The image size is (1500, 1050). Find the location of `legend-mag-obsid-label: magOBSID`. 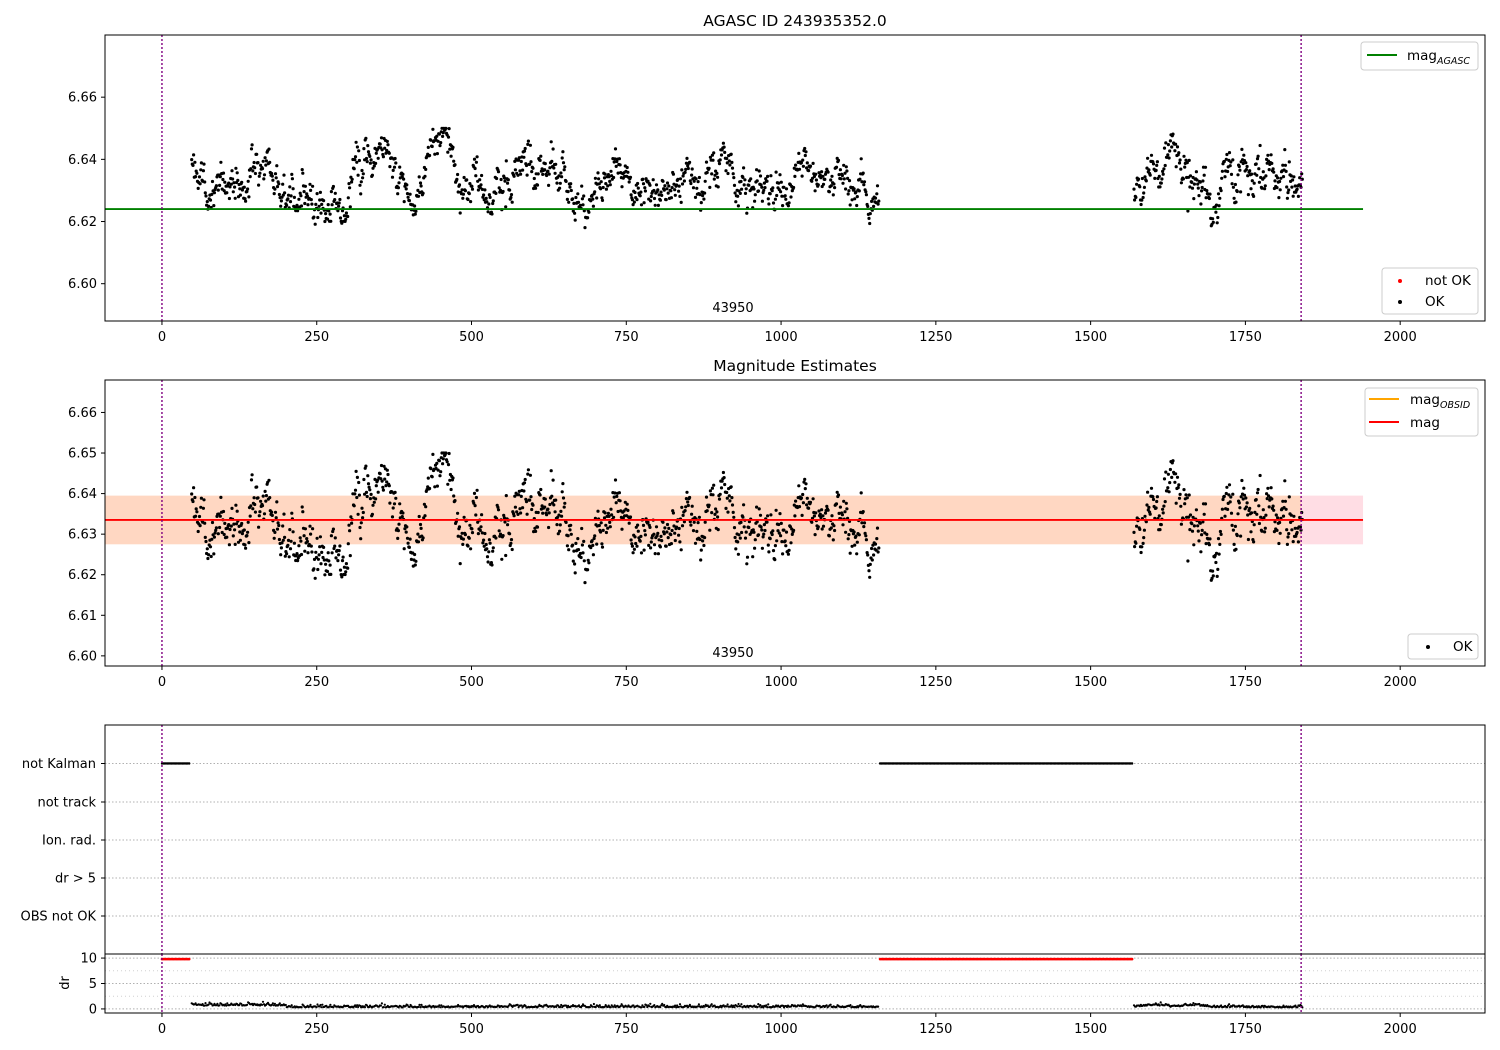

legend-mag-obsid-label: magOBSID is located at coordinates (1440, 401).